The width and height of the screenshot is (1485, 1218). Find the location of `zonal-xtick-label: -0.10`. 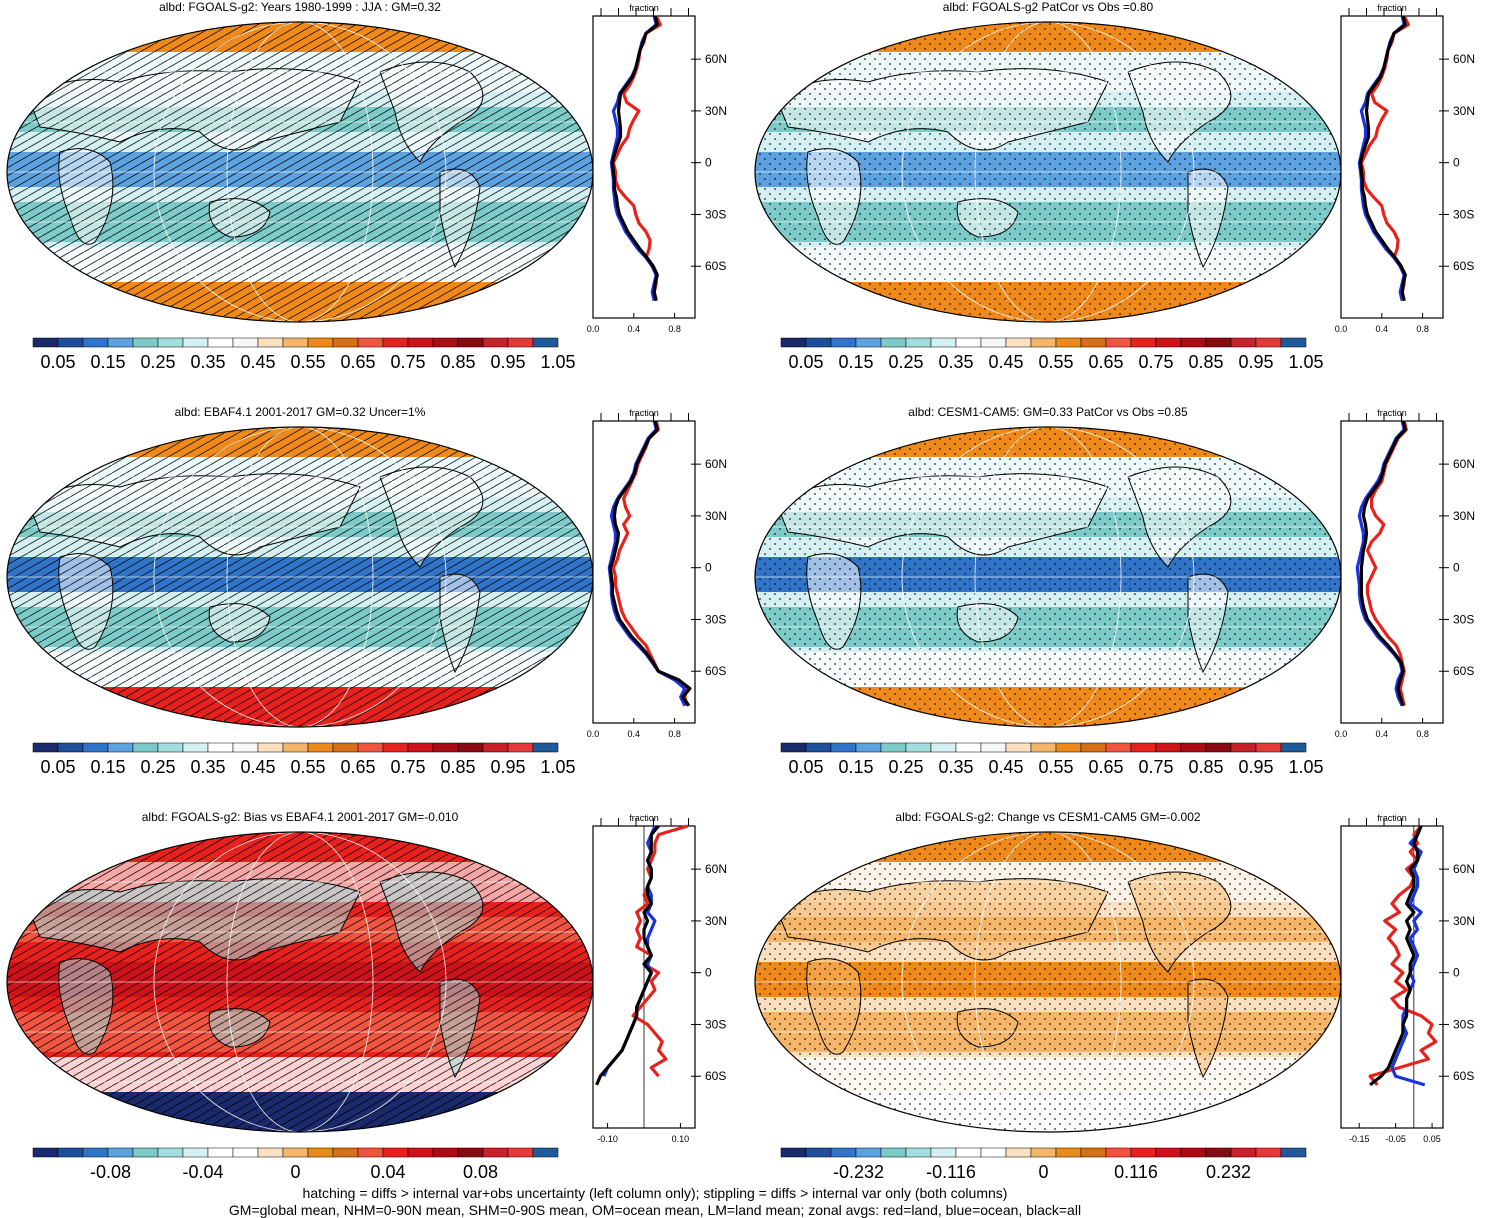

zonal-xtick-label: -0.10 is located at coordinates (607, 1139).